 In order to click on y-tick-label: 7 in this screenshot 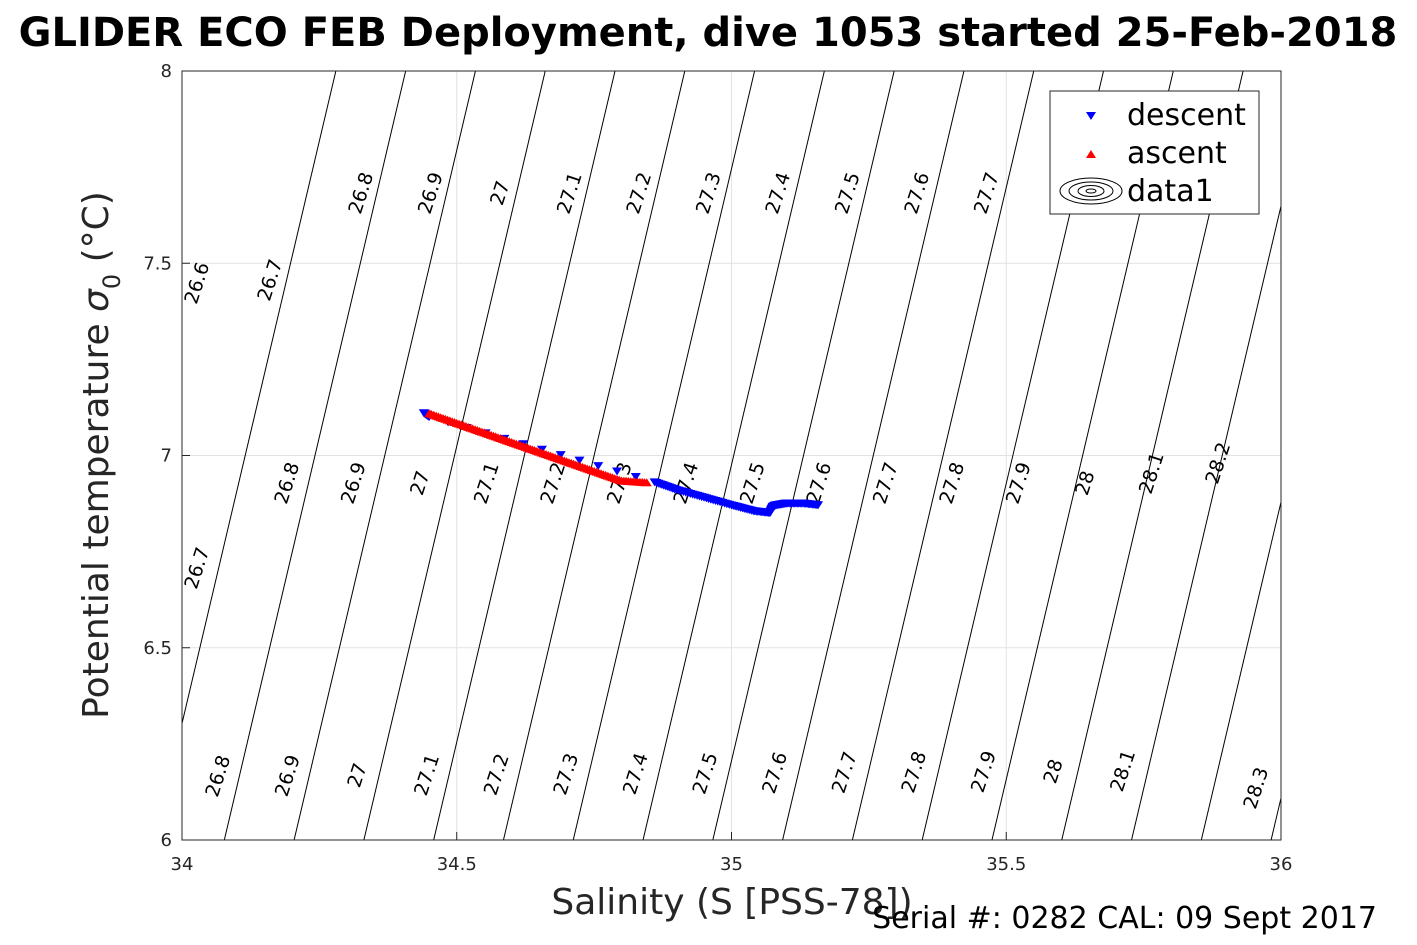, I will do `click(166, 456)`.